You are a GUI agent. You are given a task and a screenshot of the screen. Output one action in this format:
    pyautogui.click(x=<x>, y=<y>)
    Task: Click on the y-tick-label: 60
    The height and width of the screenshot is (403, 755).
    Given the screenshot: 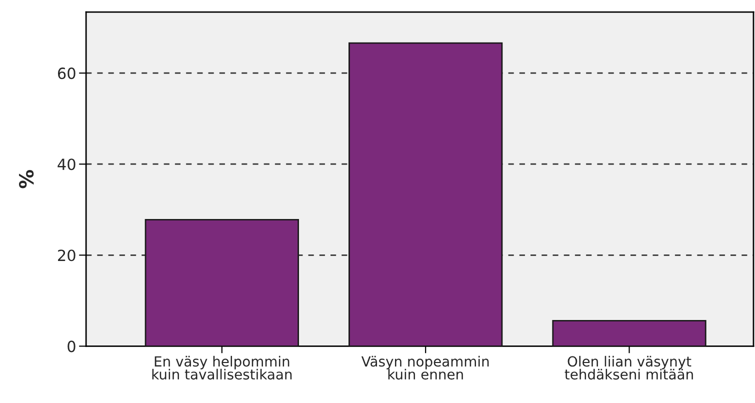 What is the action you would take?
    pyautogui.click(x=67, y=74)
    